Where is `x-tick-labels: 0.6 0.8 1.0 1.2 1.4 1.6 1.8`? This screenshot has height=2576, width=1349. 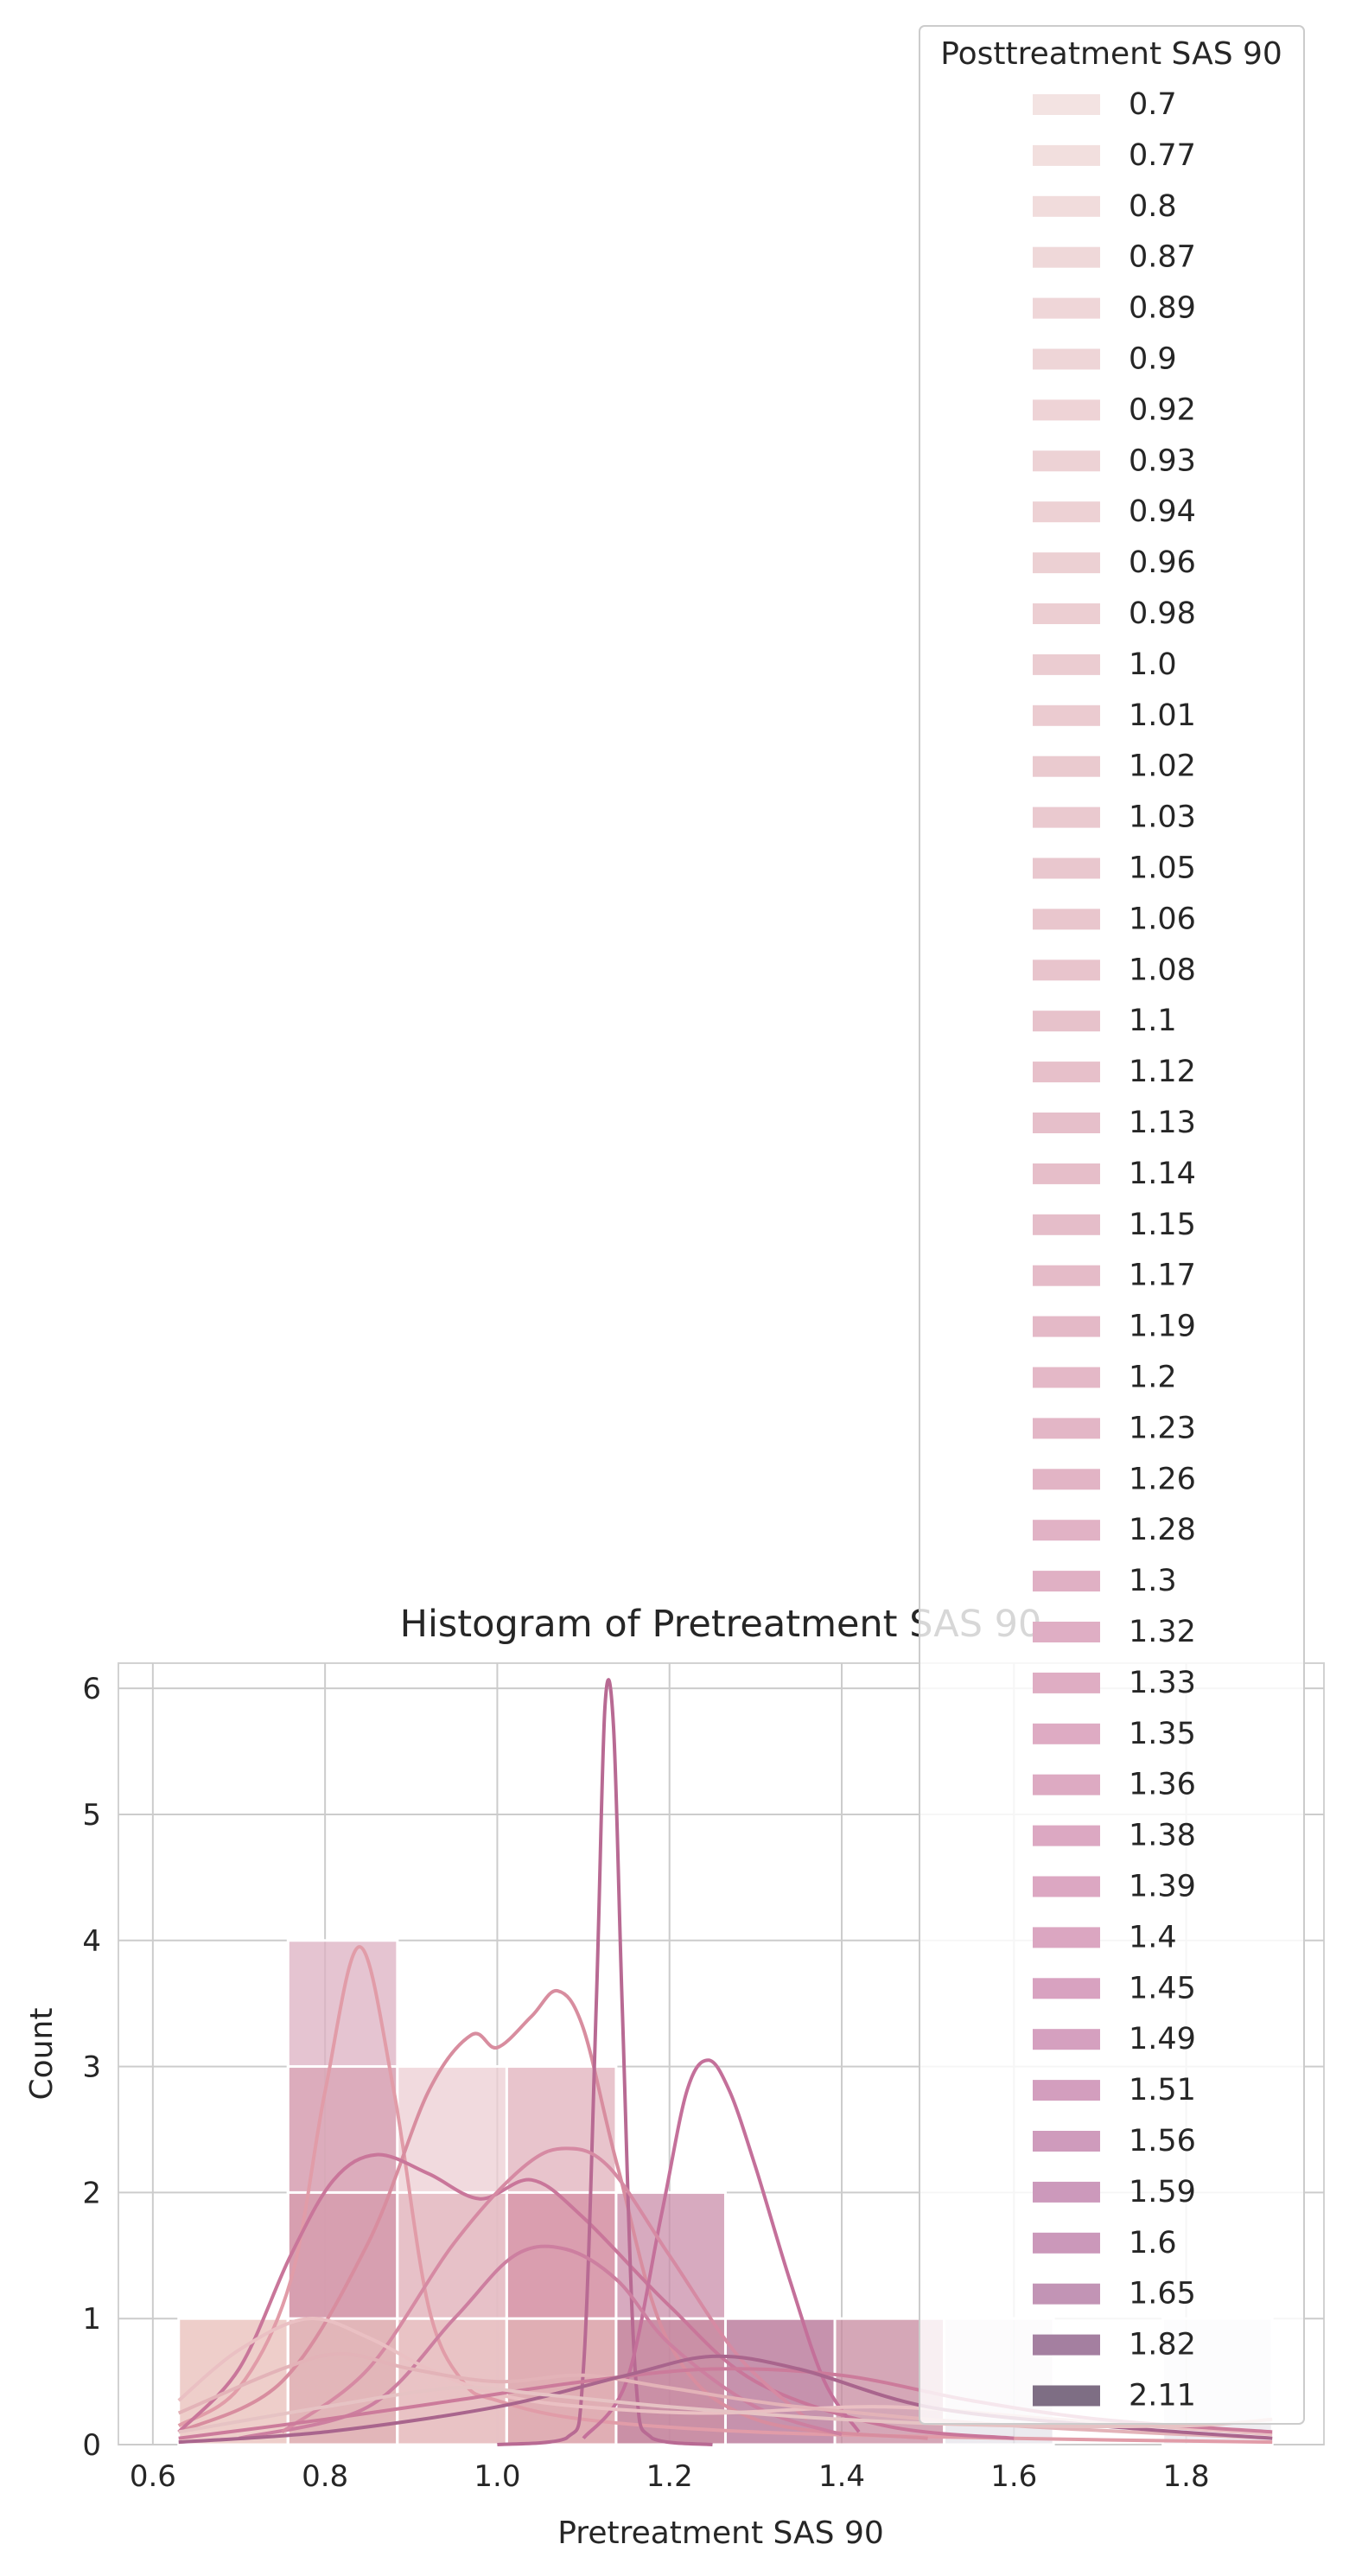 x-tick-labels: 0.6 0.8 1.0 1.2 1.4 1.6 1.8 is located at coordinates (670, 2476).